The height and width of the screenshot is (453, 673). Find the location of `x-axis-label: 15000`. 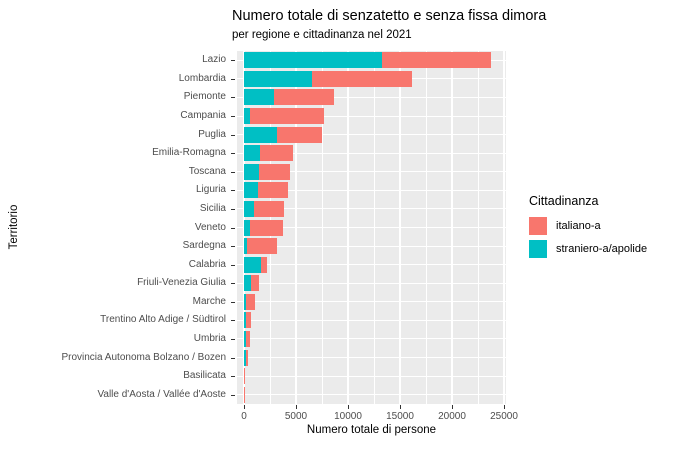

x-axis-label: 15000 is located at coordinates (400, 416).